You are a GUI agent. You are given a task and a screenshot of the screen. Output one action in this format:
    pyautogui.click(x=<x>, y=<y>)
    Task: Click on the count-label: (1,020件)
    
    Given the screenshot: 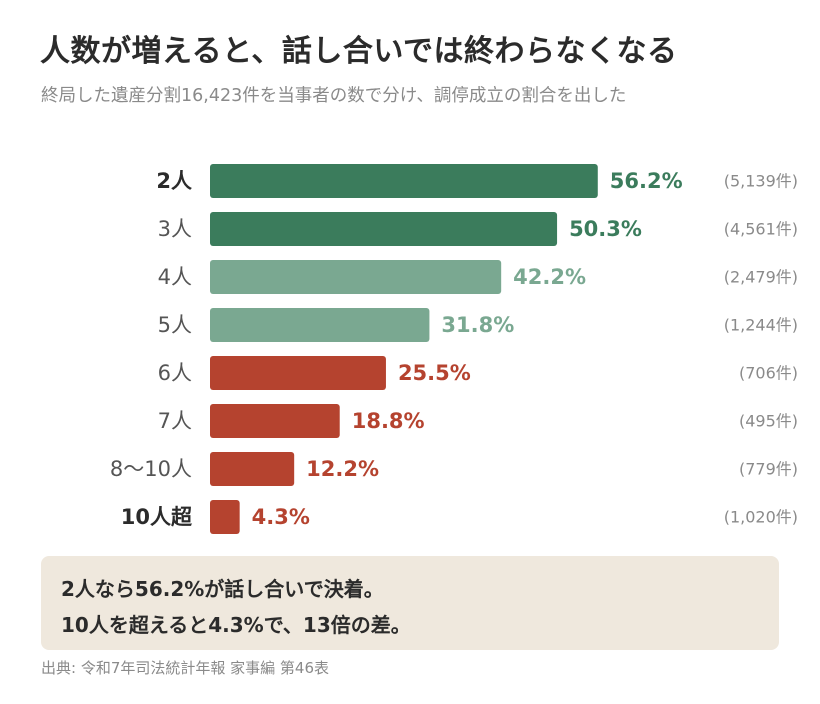 What is the action you would take?
    pyautogui.click(x=761, y=517)
    